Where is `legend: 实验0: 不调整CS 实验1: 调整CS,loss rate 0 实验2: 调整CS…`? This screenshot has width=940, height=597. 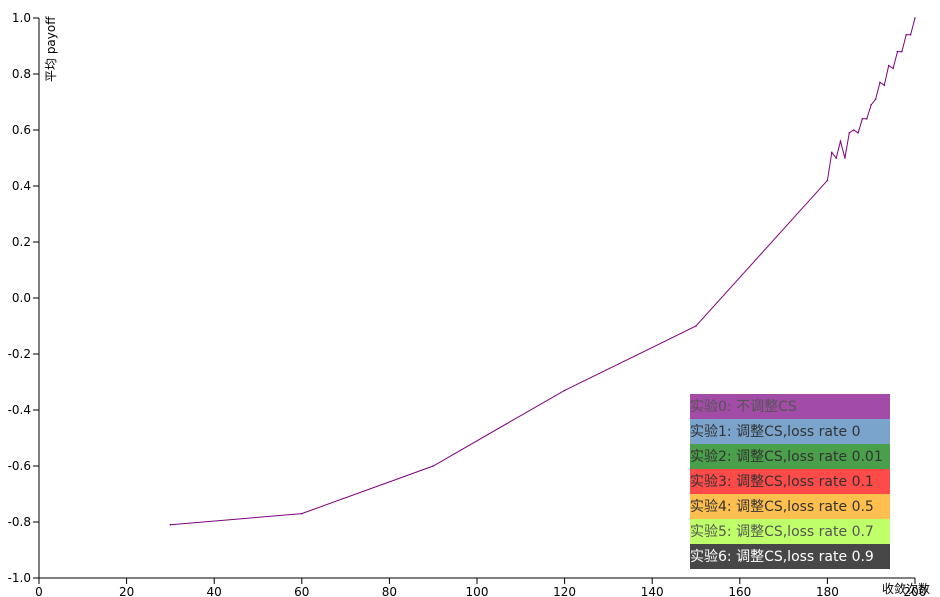
legend: 实验0: 不调整CS 实验1: 调整CS,loss rate 0 实验2: 调整CS… is located at coordinates (790, 481).